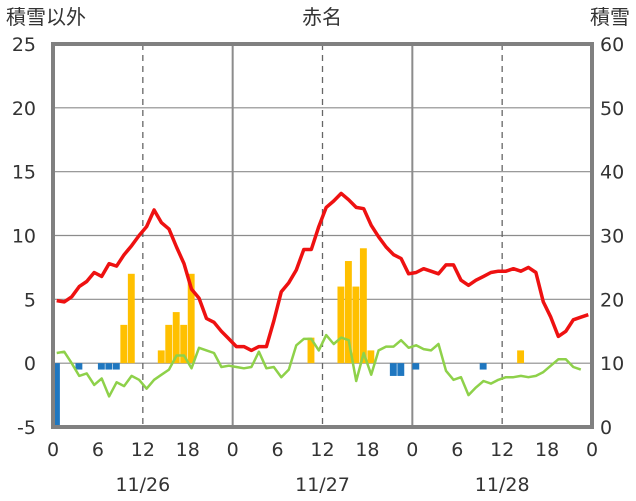 This screenshot has width=636, height=501. I want to click on date-labels: 11/26 11/27 11/28, so click(322, 485).